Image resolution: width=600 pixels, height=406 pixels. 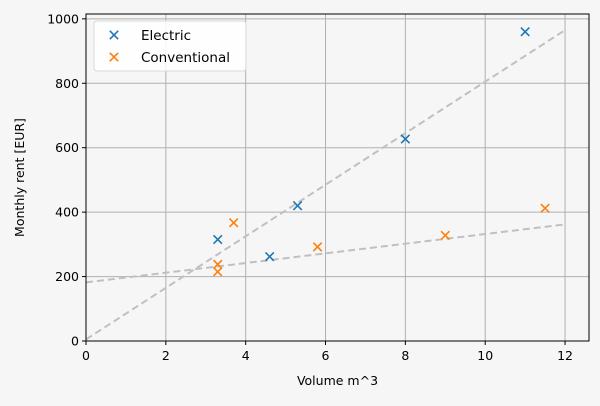 I want to click on x-tick-label: 2, so click(x=166, y=355).